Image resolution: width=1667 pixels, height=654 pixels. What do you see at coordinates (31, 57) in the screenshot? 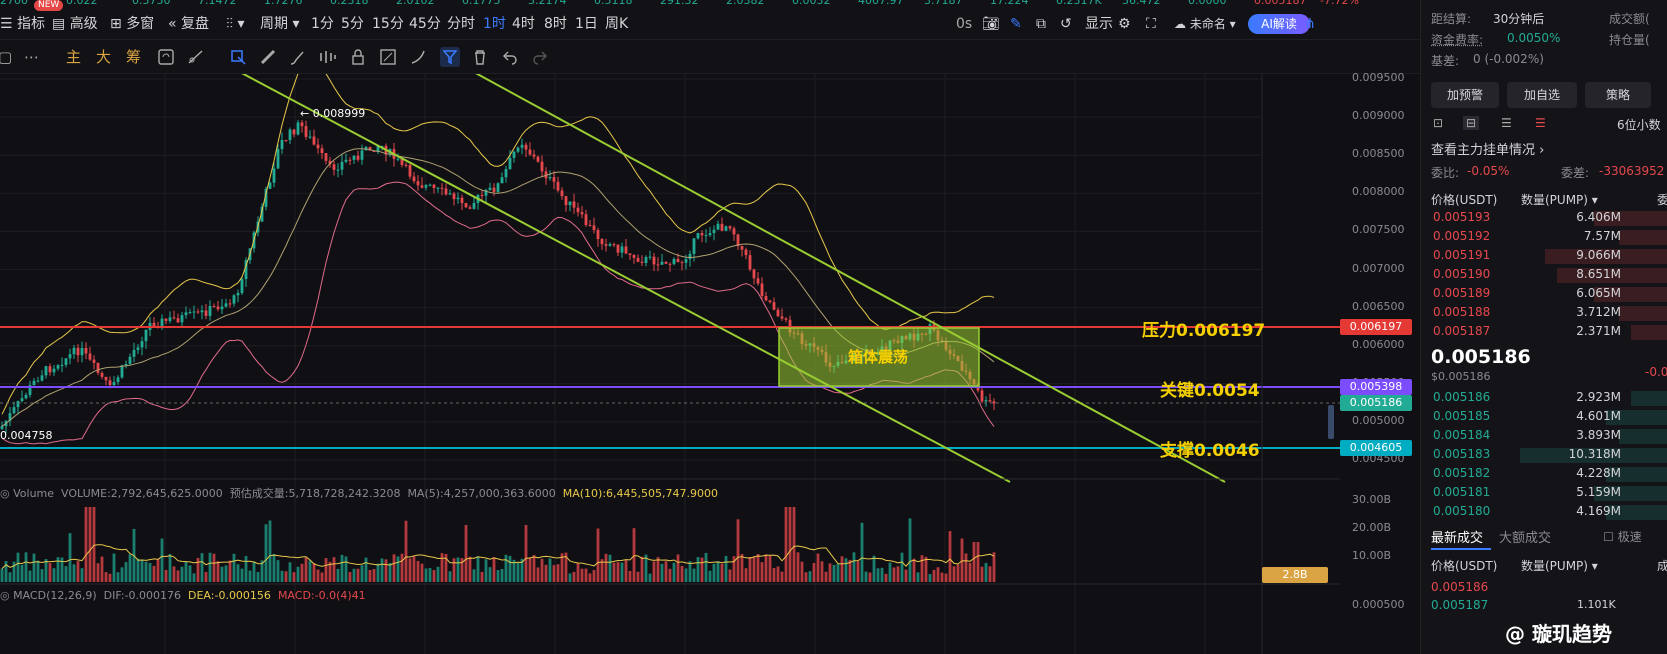
I see `more-icon: ⋯` at bounding box center [31, 57].